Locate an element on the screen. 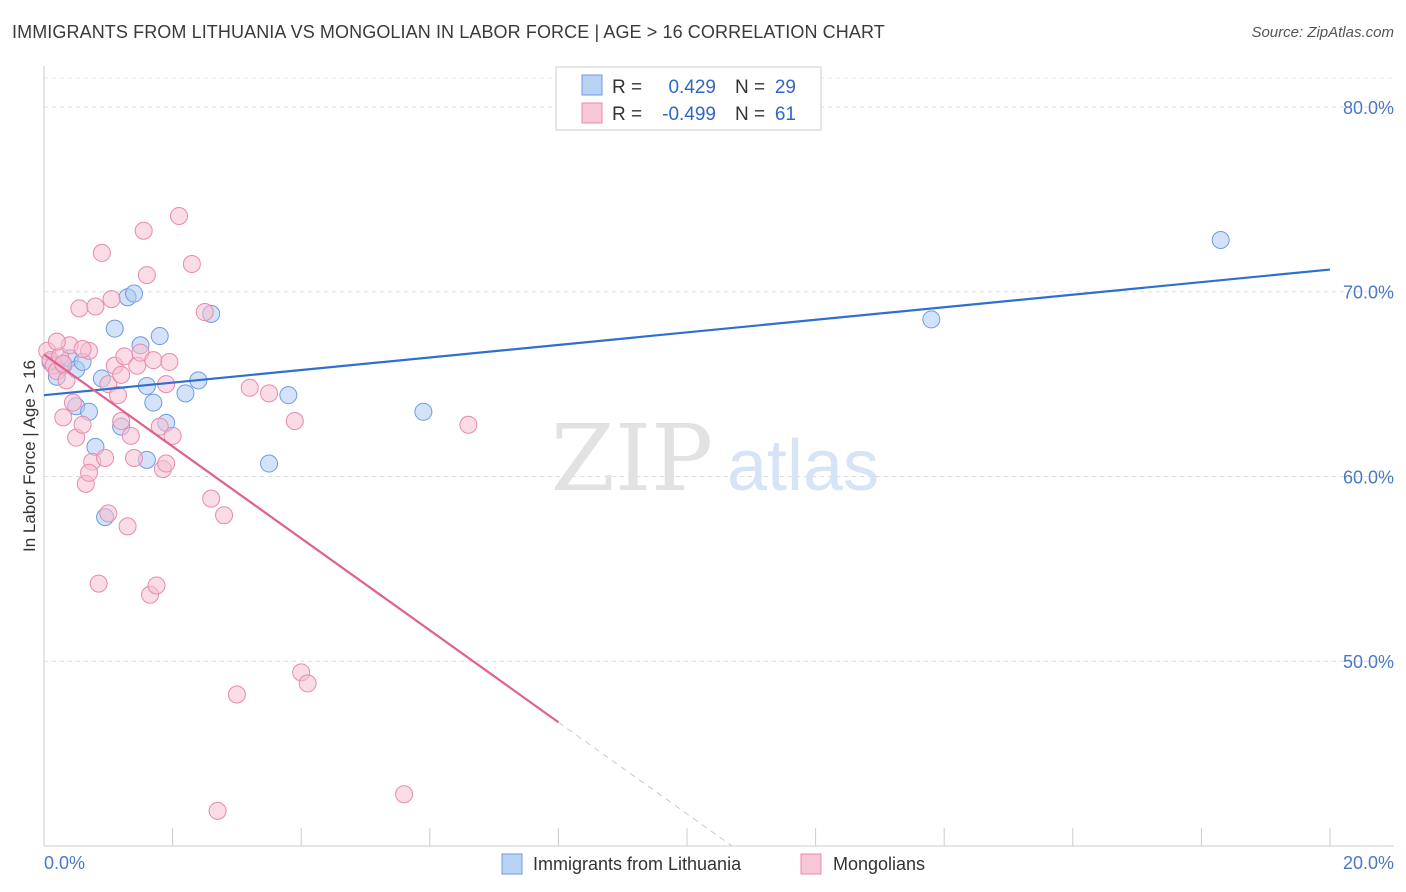 This screenshot has height=892, width=1406. legend-top: R = 0.429 N = 29 R = -0.499 N = 61 is located at coordinates (688, 98).